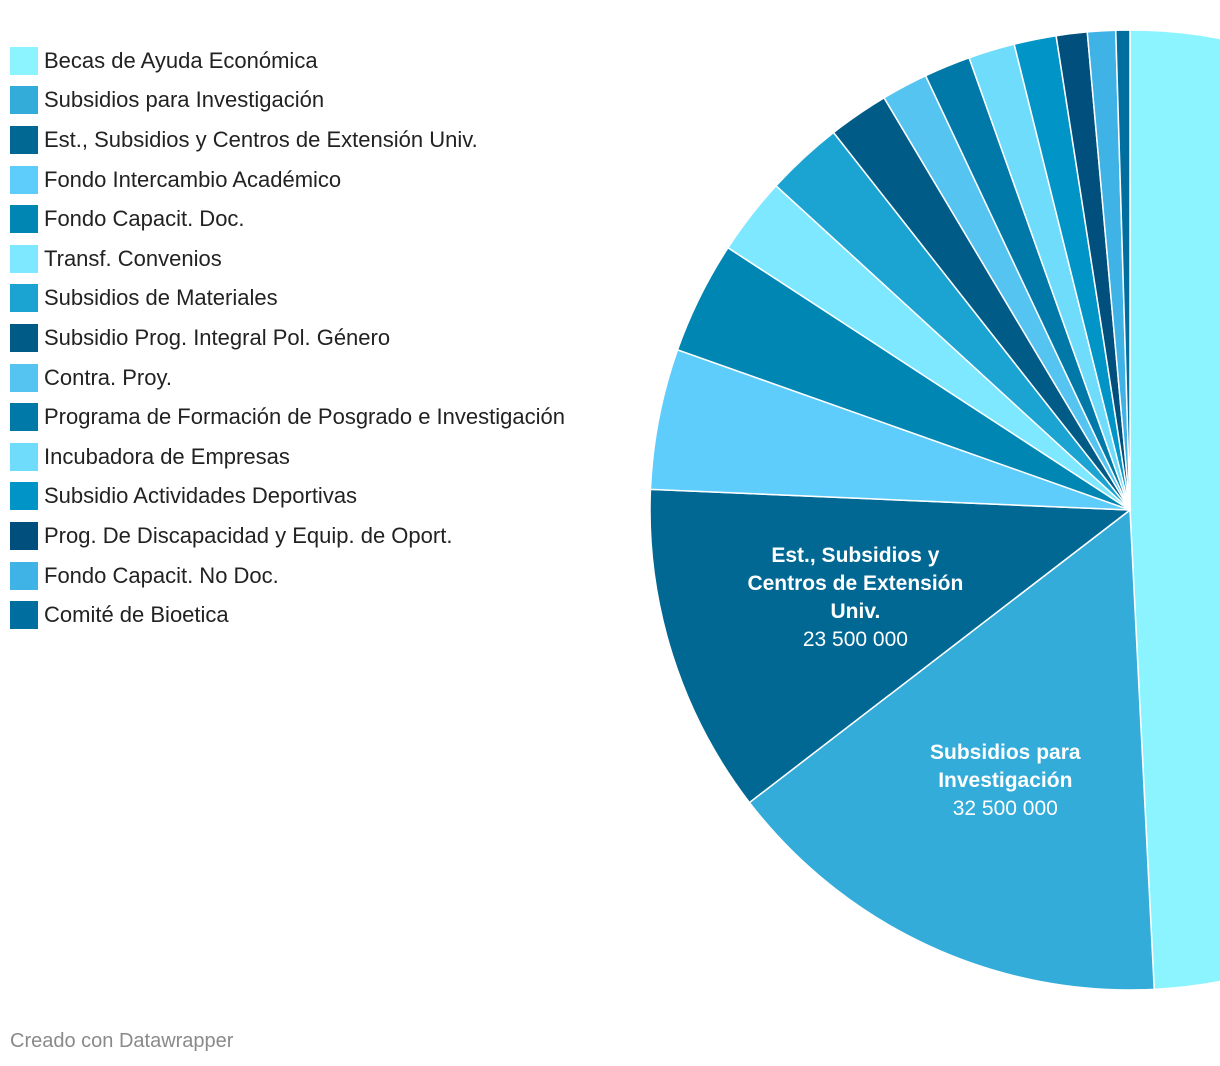  Describe the element at coordinates (181, 60) in the screenshot. I see `legend-label: Becas de Ayuda Económica` at that location.